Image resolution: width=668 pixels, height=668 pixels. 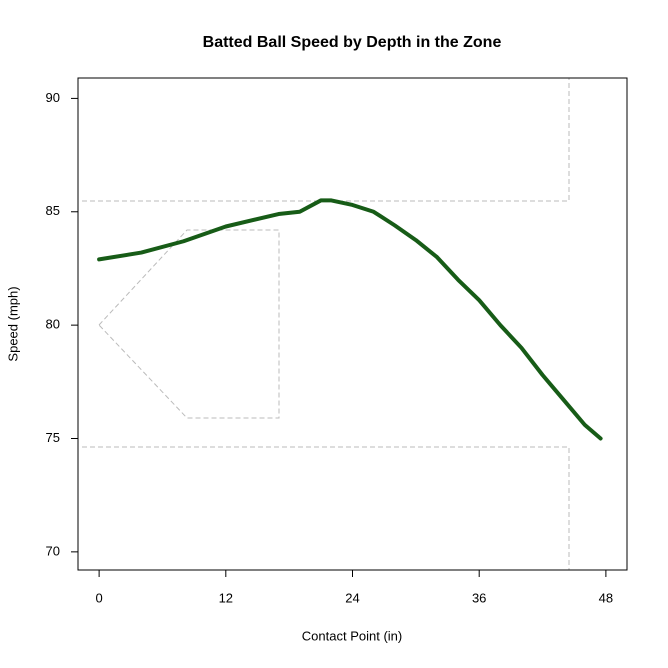 I want to click on y-axis-label: Speed (mph), so click(x=12, y=323).